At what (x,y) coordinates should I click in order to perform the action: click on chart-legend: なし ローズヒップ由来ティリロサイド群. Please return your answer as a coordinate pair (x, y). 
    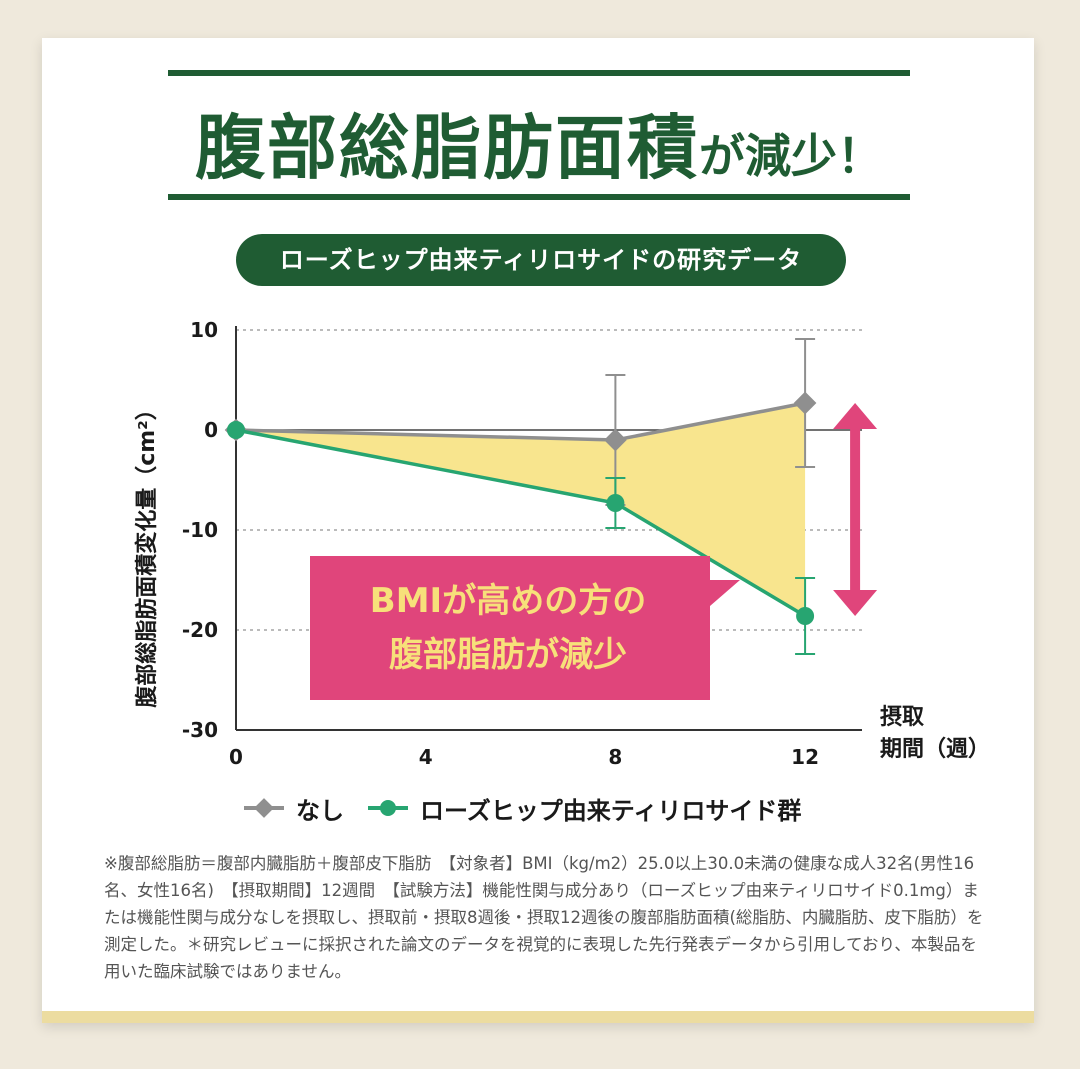
    Looking at the image, I should click on (521, 808).